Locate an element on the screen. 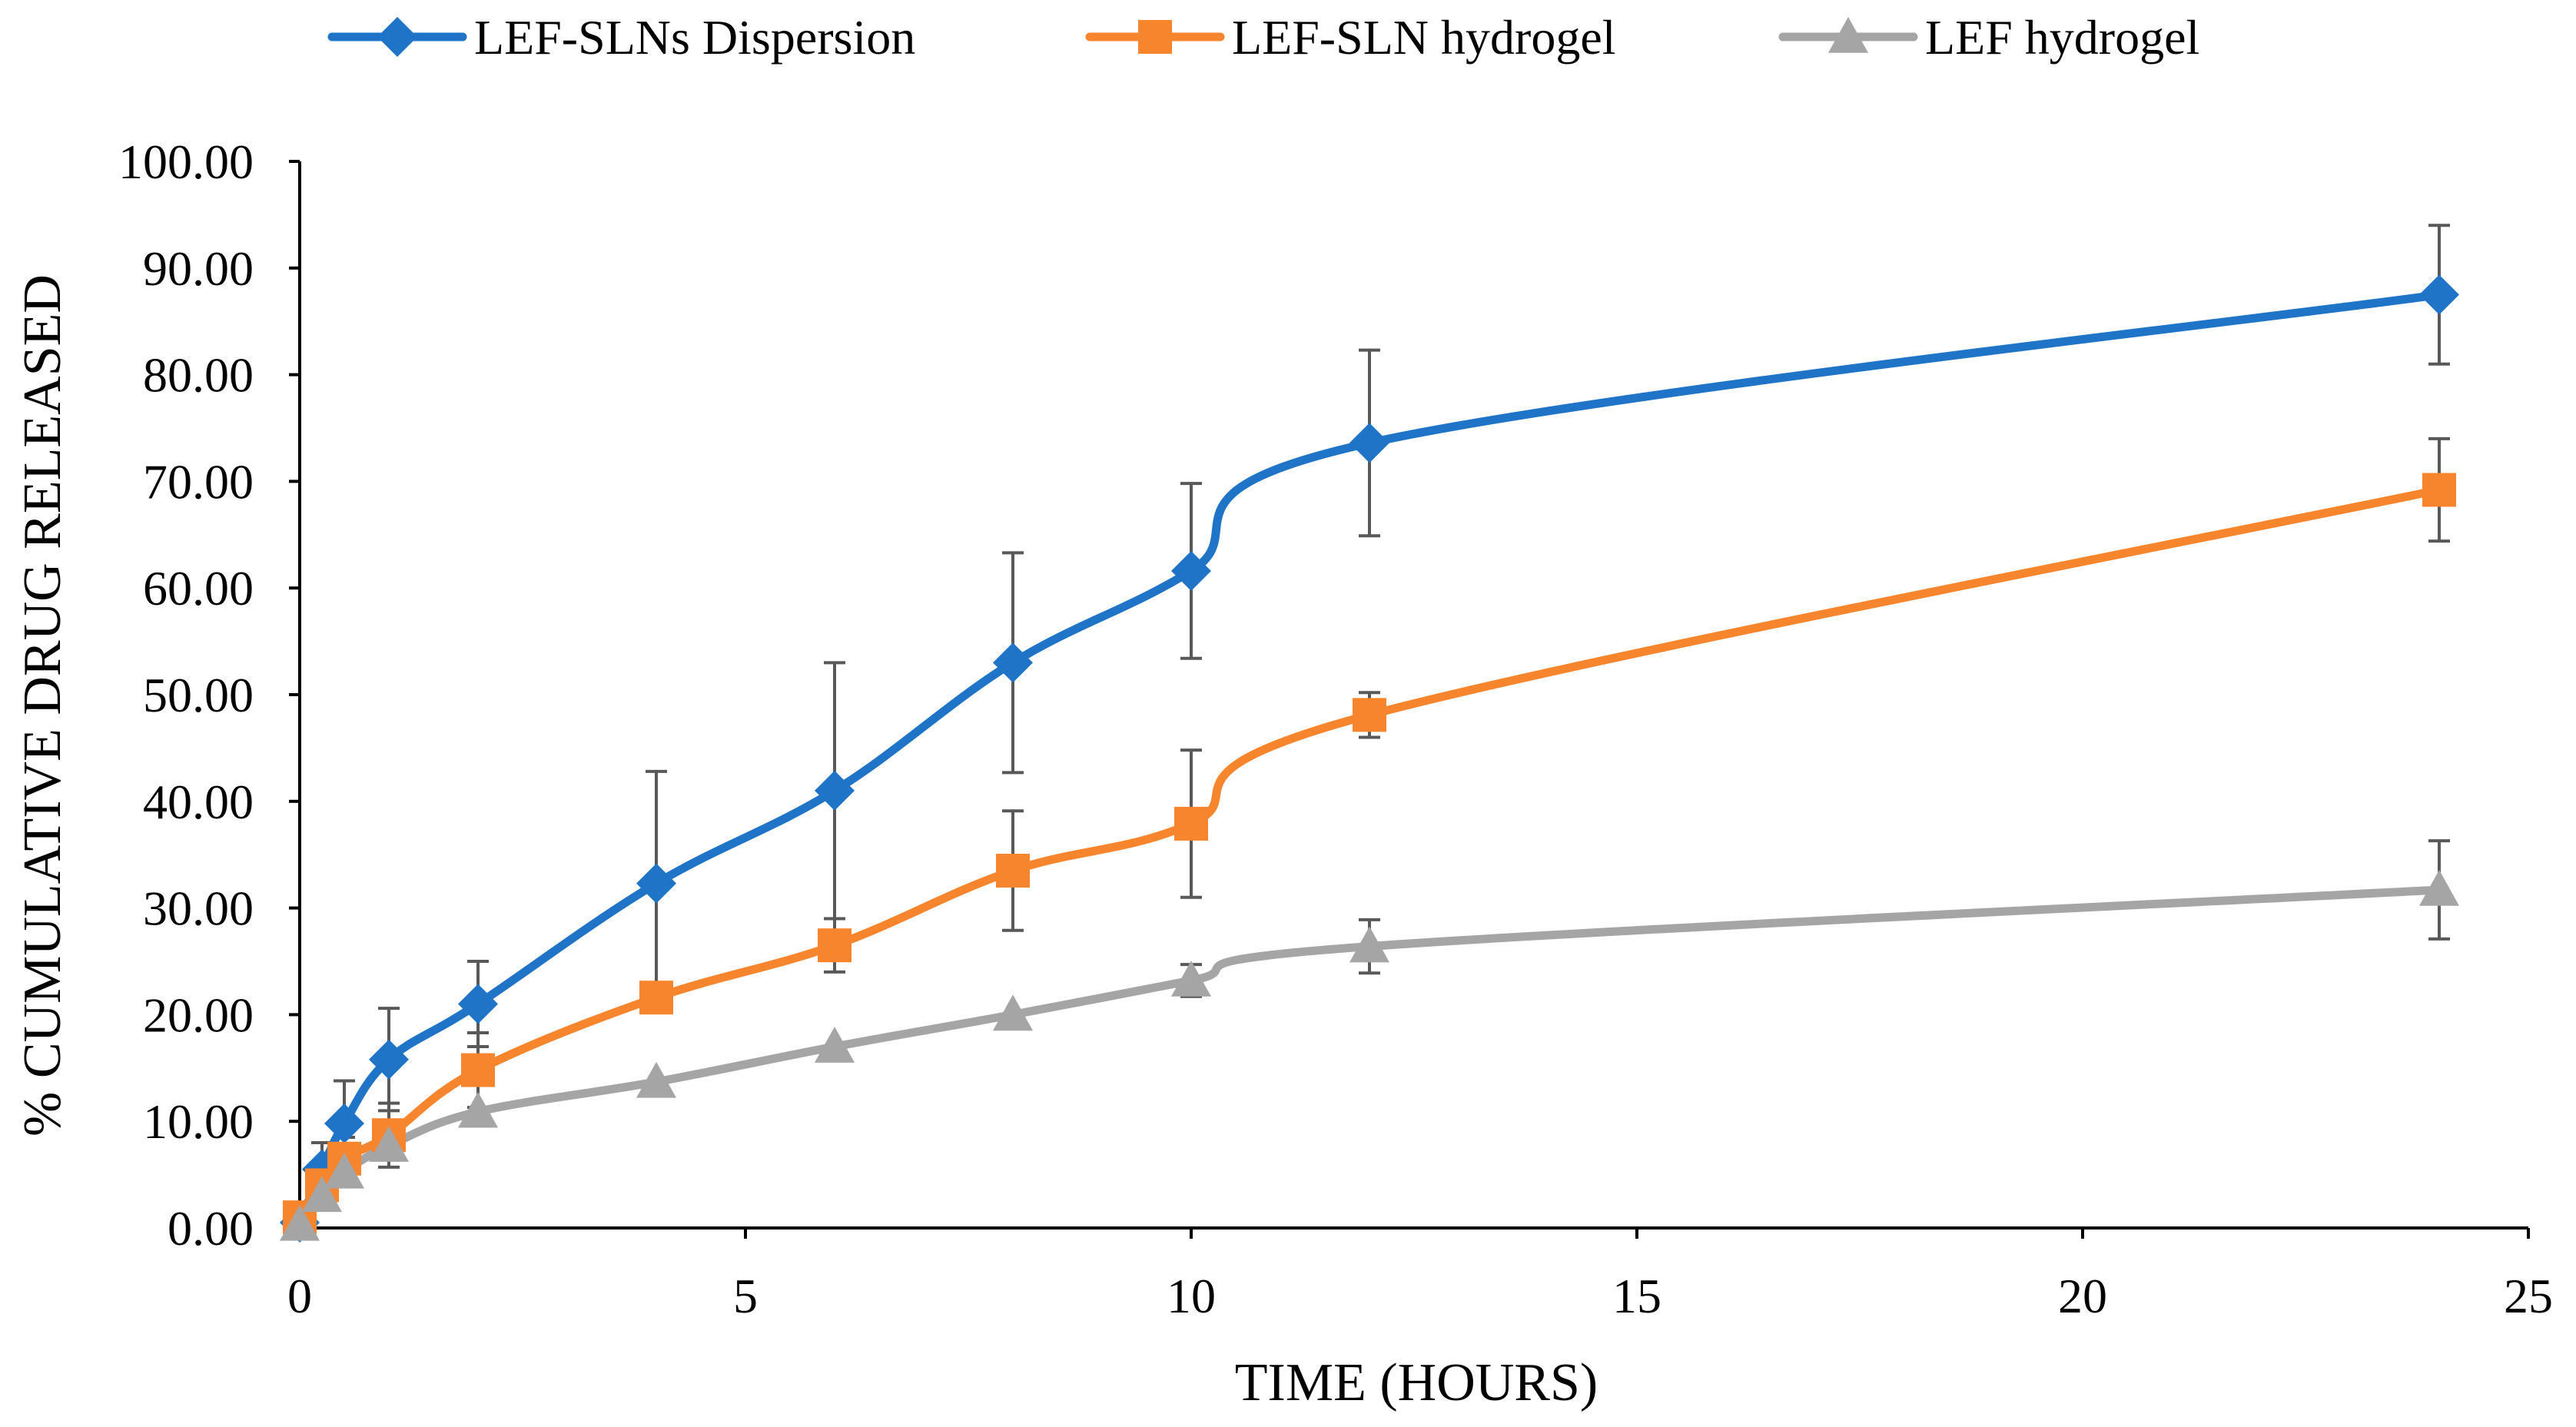 The height and width of the screenshot is (1427, 2576). y-tick-label: 60.00 is located at coordinates (199, 588).